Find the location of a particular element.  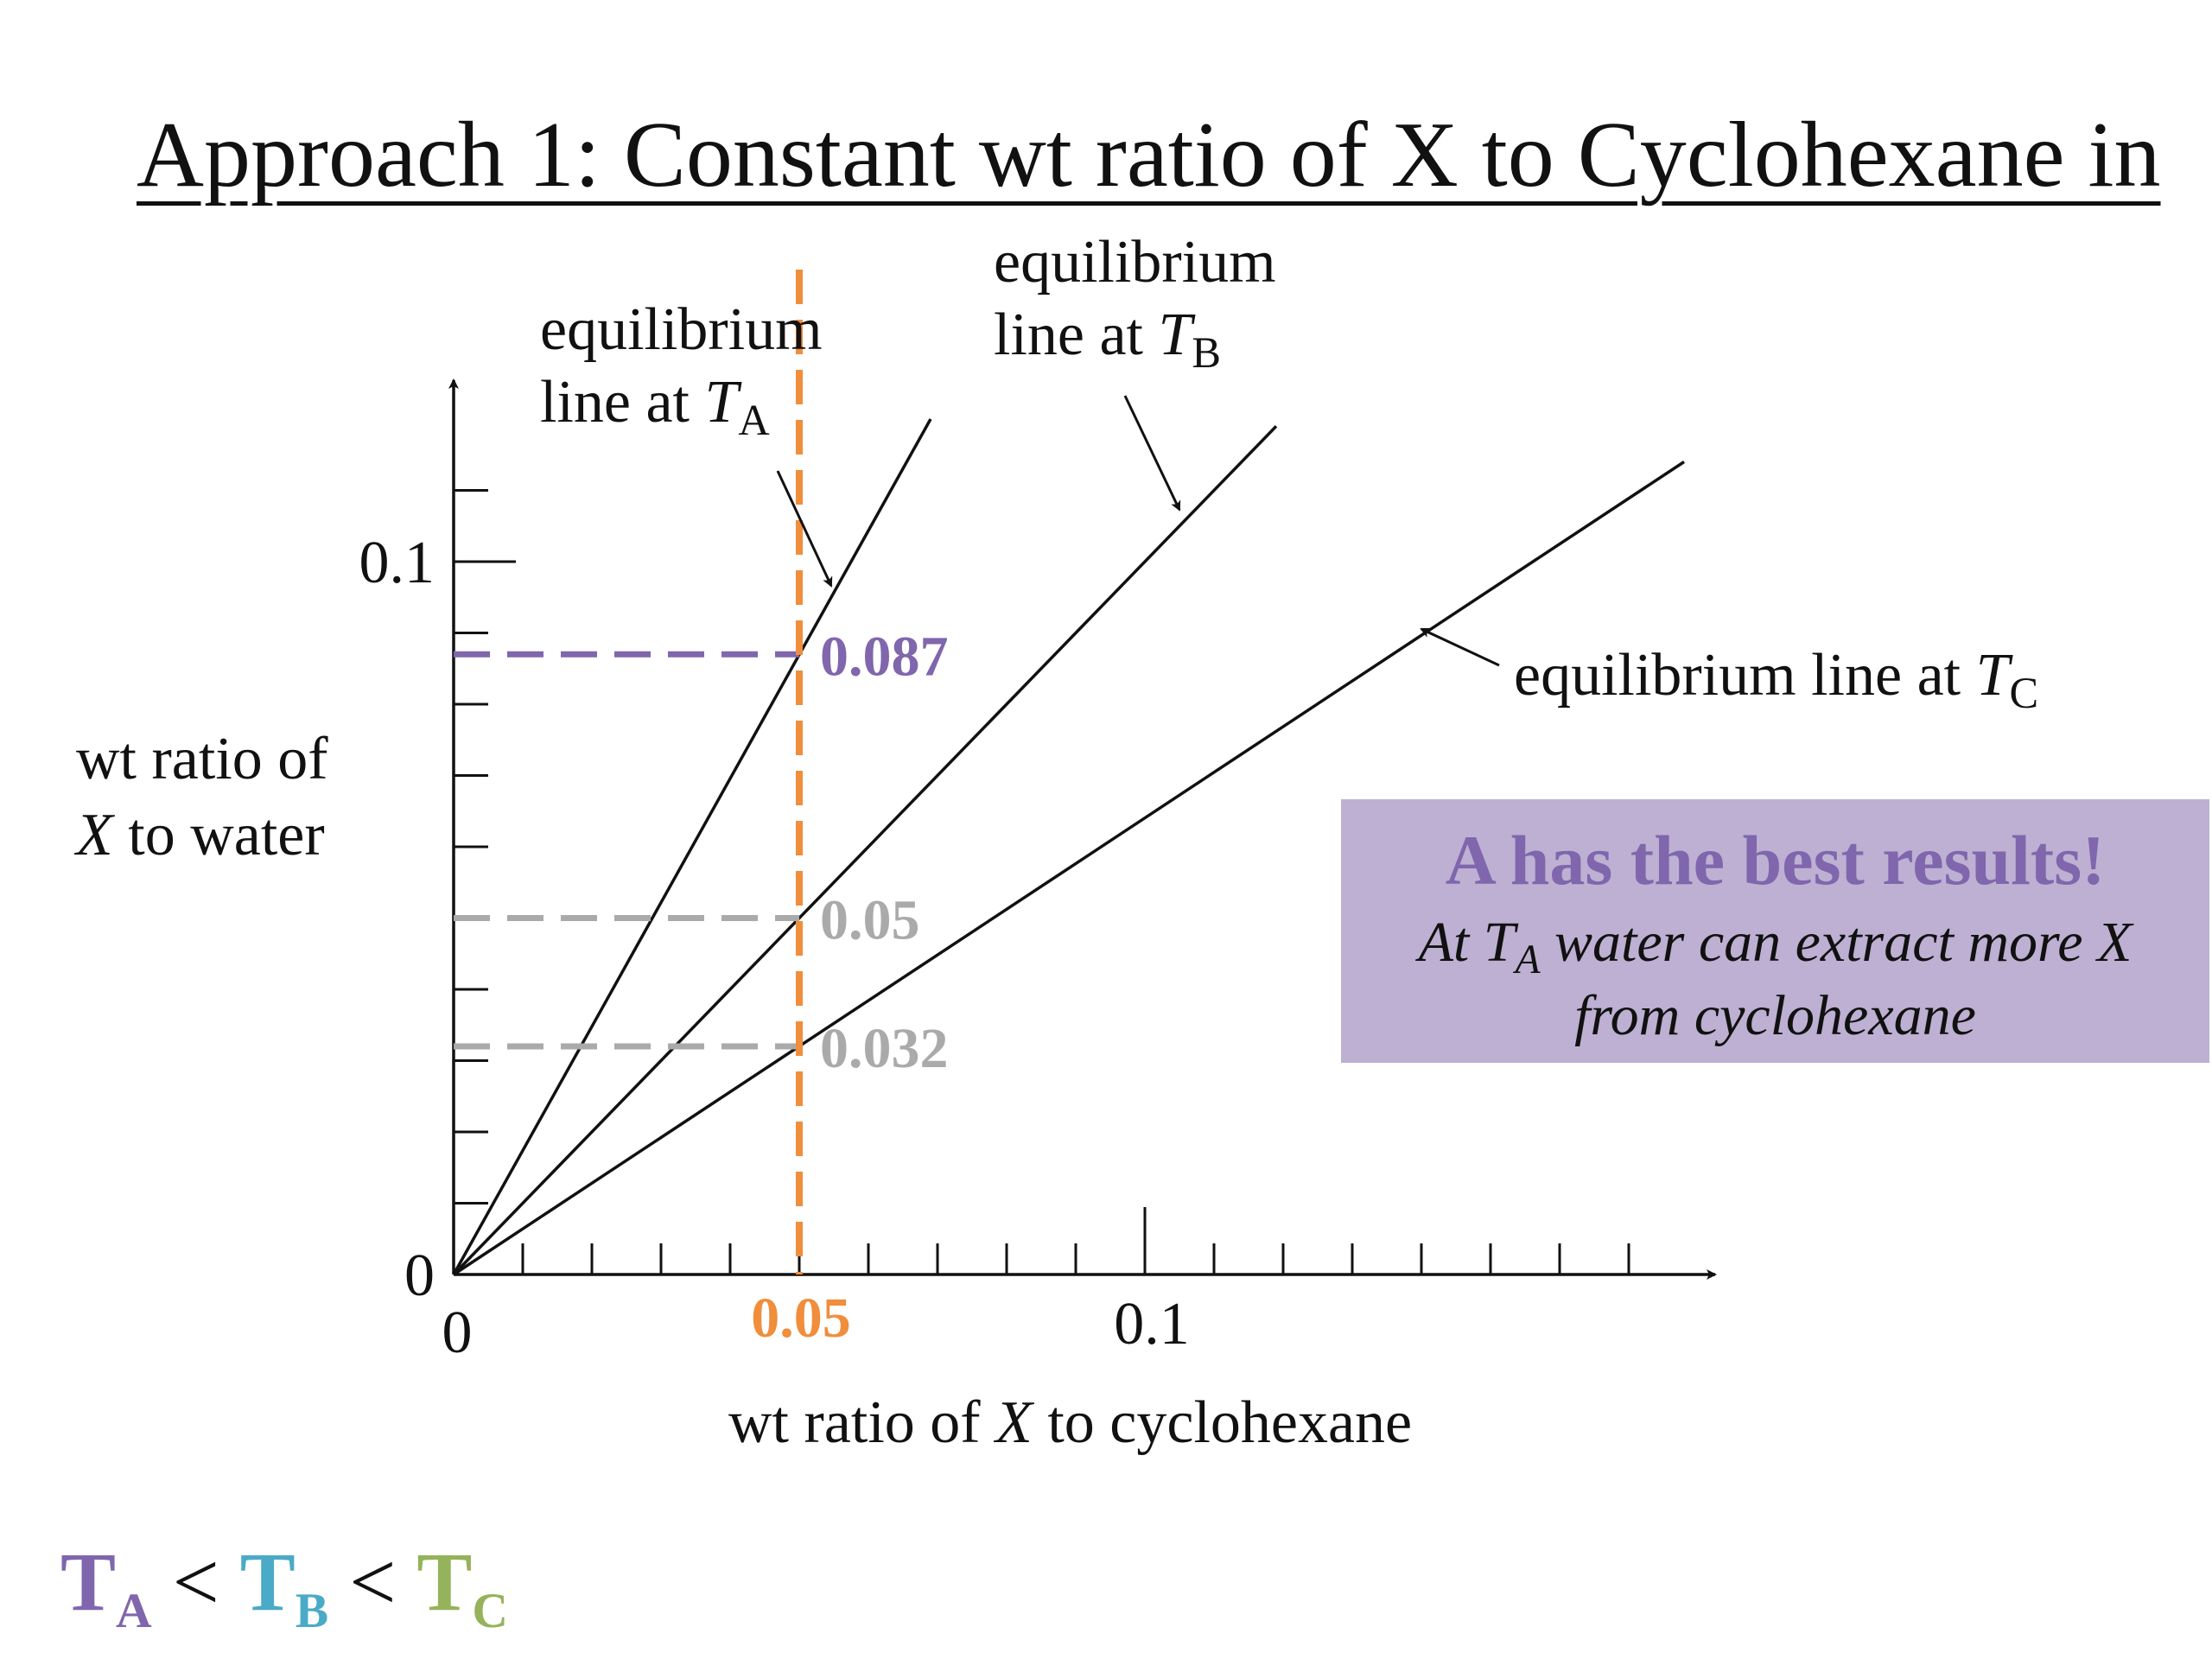

y-tick-label-0.1: 0.1 is located at coordinates (397, 563).